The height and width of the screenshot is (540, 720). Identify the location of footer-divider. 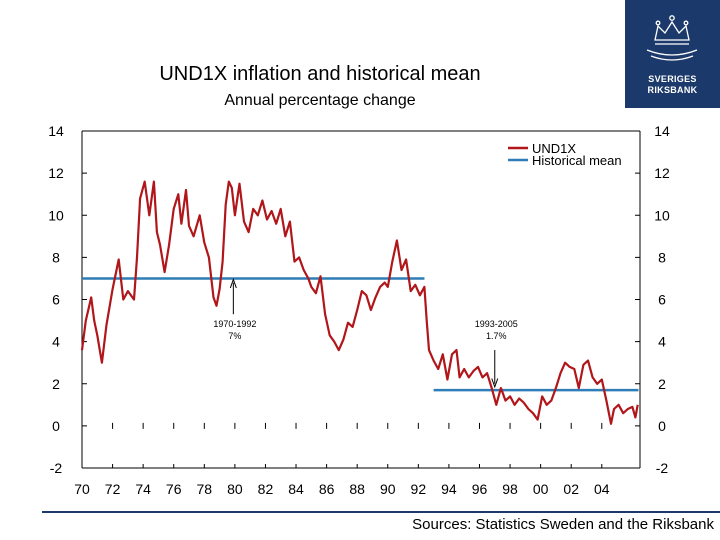
(381, 512).